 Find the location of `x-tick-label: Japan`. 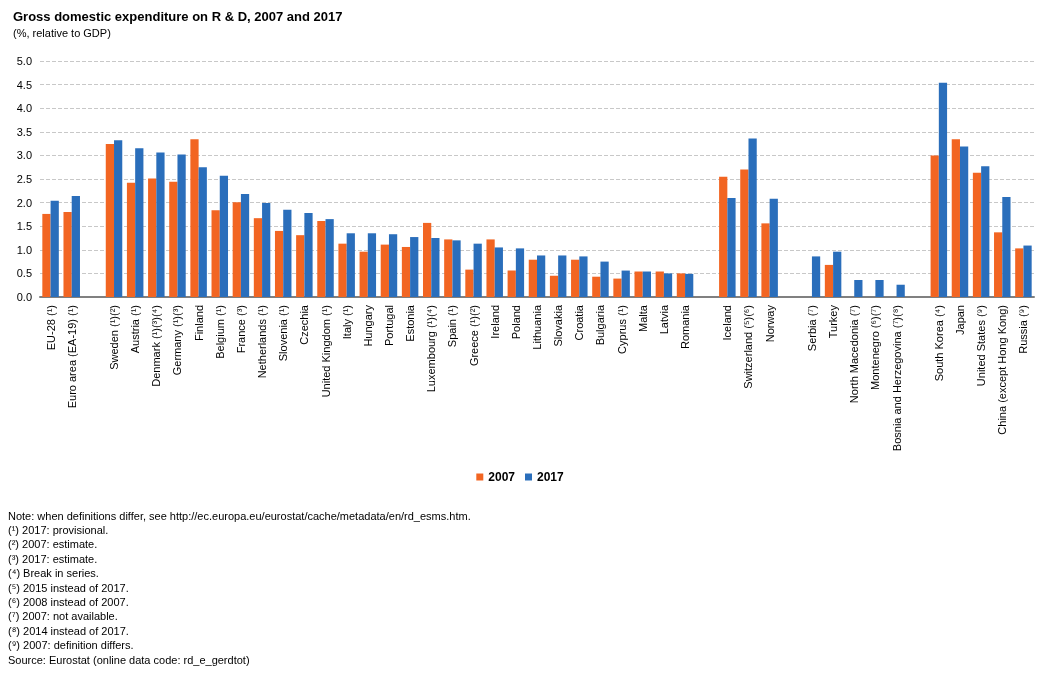

x-tick-label: Japan is located at coordinates (959, 320).